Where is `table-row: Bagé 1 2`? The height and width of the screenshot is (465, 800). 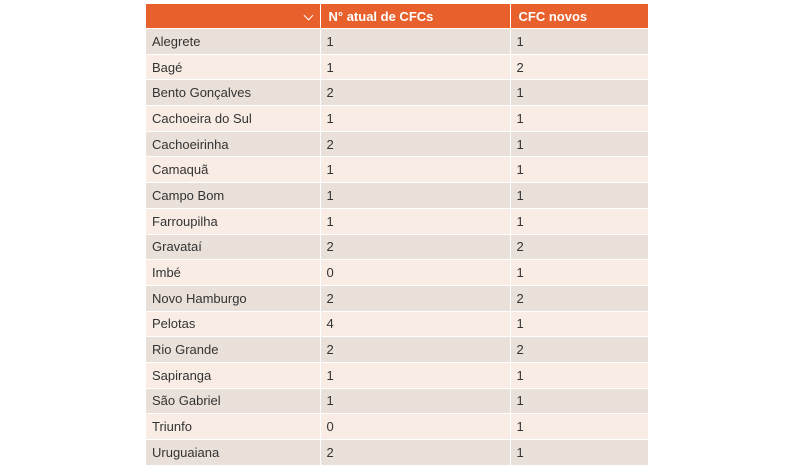 table-row: Bagé 1 2 is located at coordinates (397, 66).